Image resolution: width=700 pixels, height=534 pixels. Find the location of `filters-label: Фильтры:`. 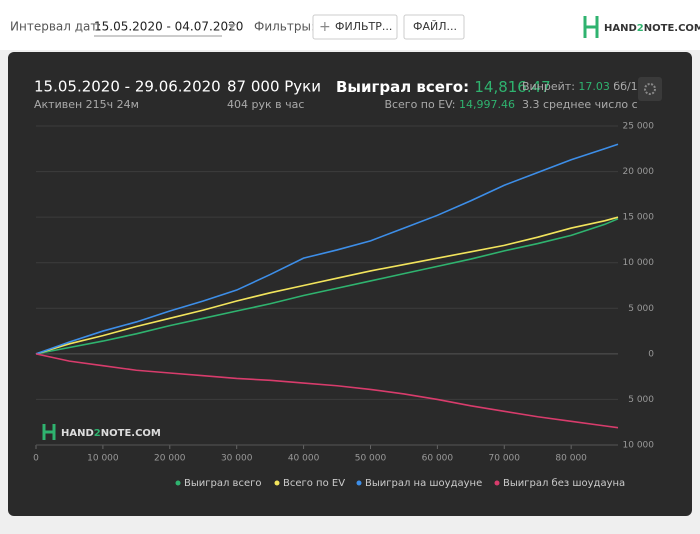

filters-label: Фильтры: is located at coordinates (284, 27).